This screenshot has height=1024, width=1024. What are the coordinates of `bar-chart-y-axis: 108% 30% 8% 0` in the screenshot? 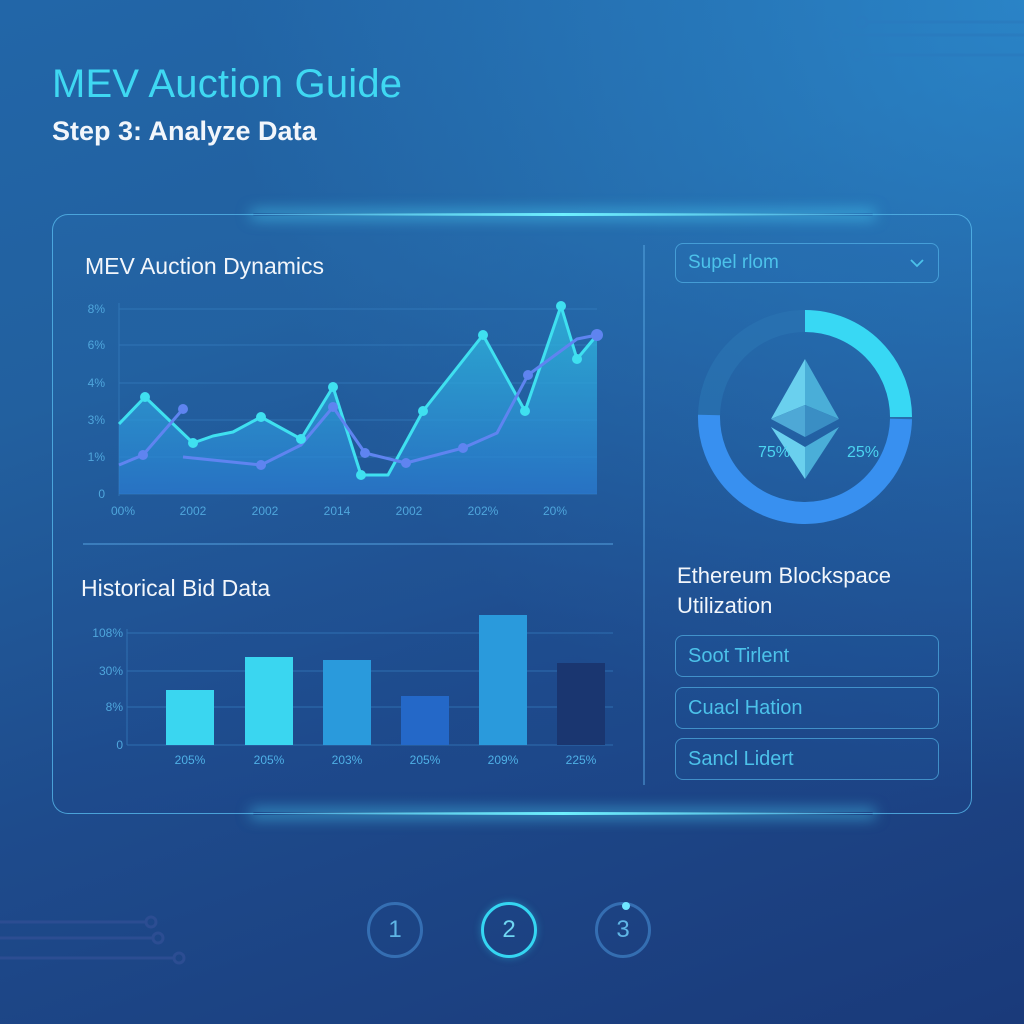 It's located at (107, 689).